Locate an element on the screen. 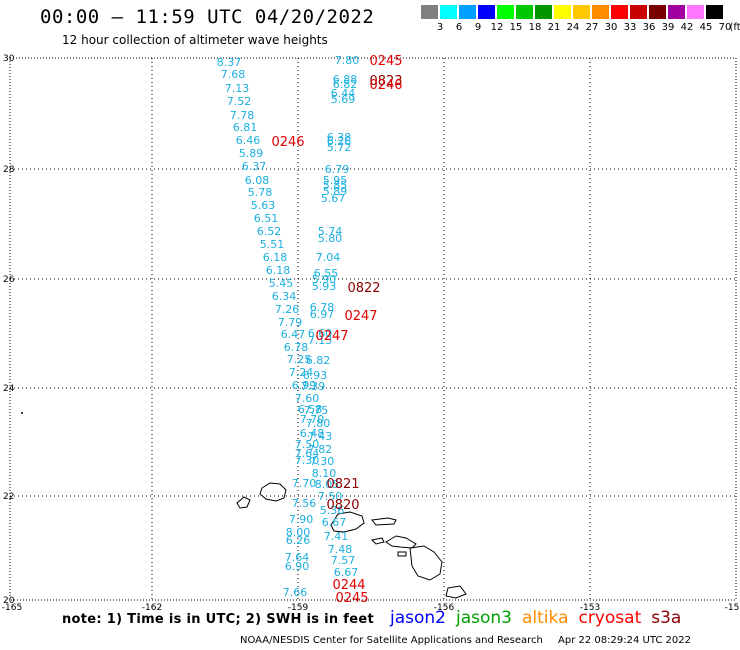  wave-height-value: 5.36 is located at coordinates (332, 510).